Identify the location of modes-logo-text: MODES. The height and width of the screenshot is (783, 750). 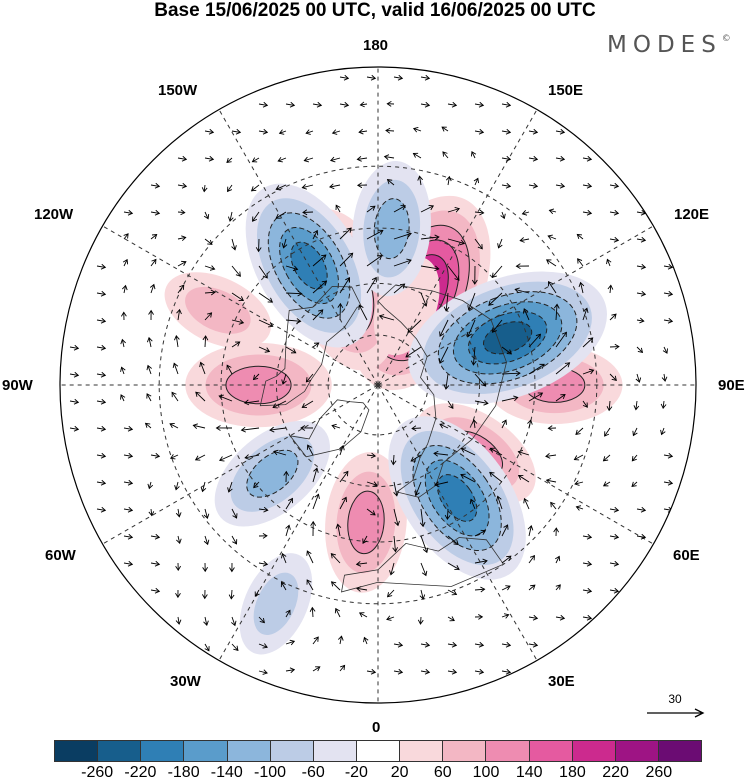
(664, 45).